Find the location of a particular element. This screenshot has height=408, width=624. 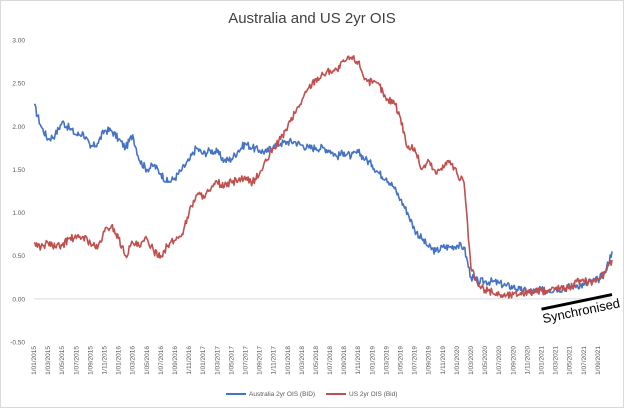

chart-title: Australia and US 2yr OIS is located at coordinates (312, 18).